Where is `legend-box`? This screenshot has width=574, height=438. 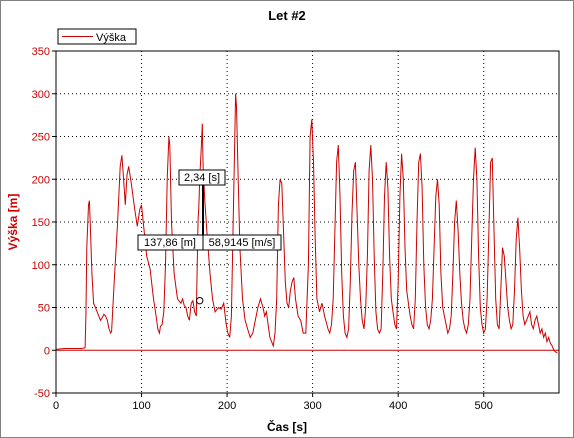
legend-box is located at coordinates (97, 36).